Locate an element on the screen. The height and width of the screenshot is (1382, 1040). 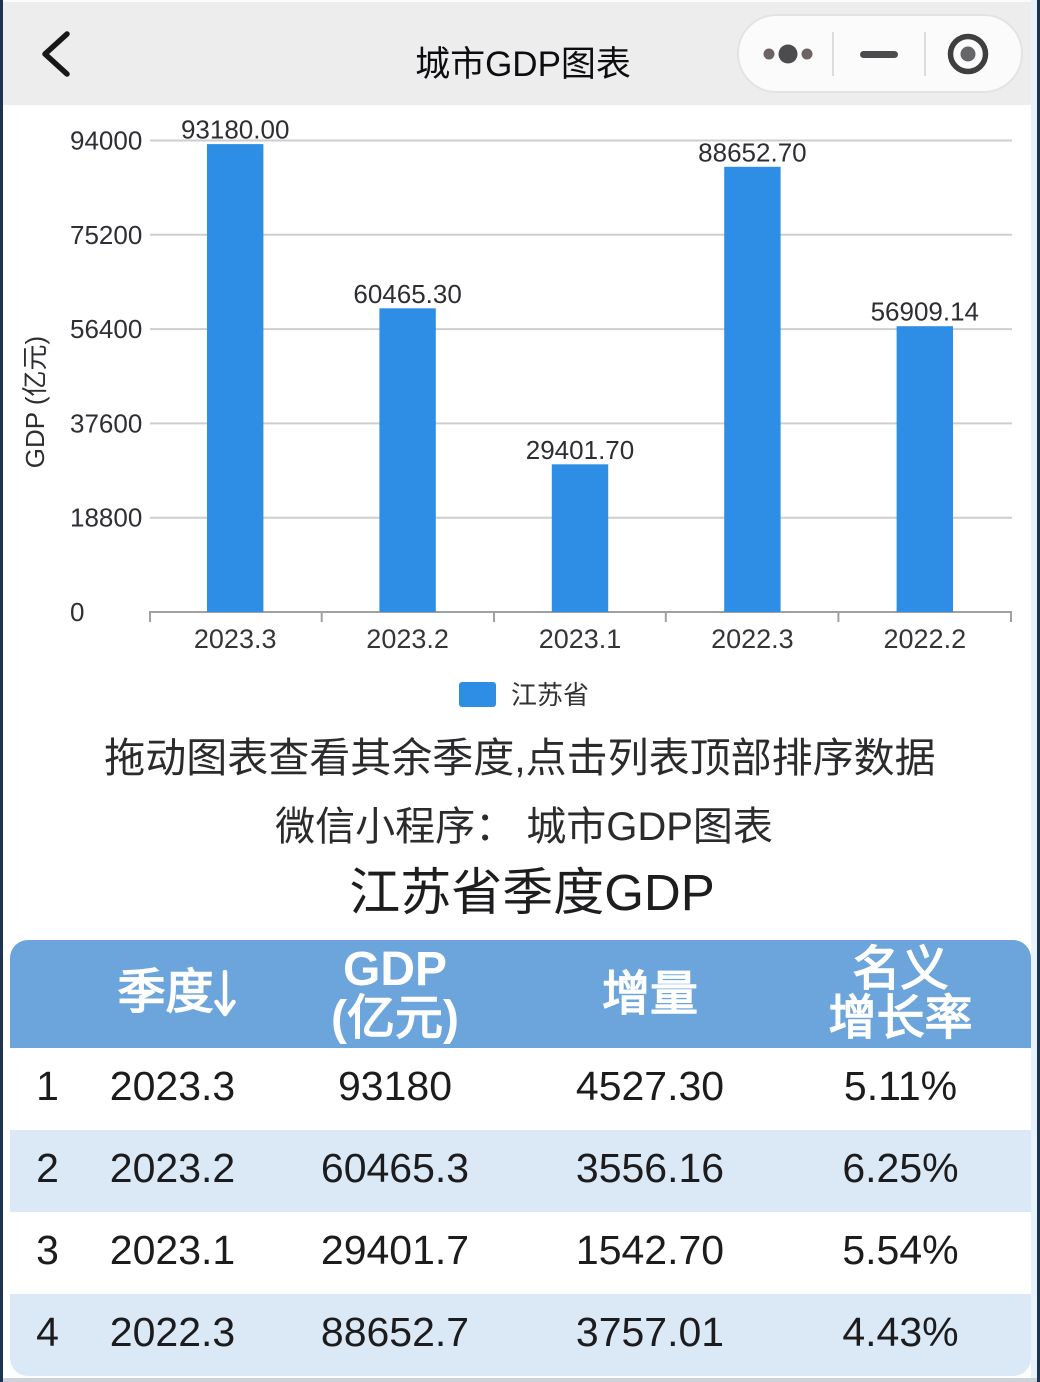
svg-text: 18800 is located at coordinates (106, 518).